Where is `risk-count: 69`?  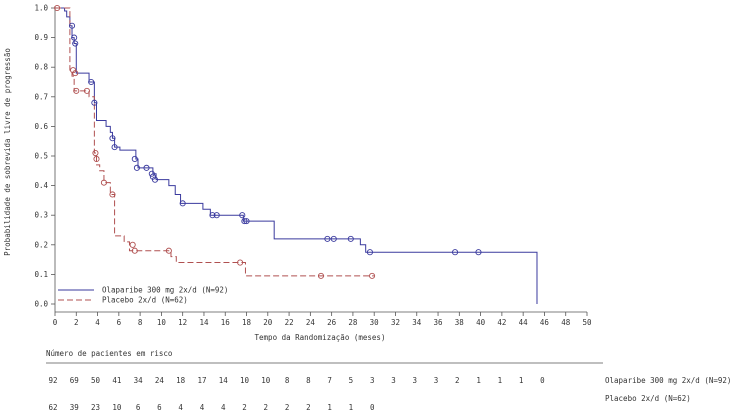
risk-count: 69 is located at coordinates (74, 380).